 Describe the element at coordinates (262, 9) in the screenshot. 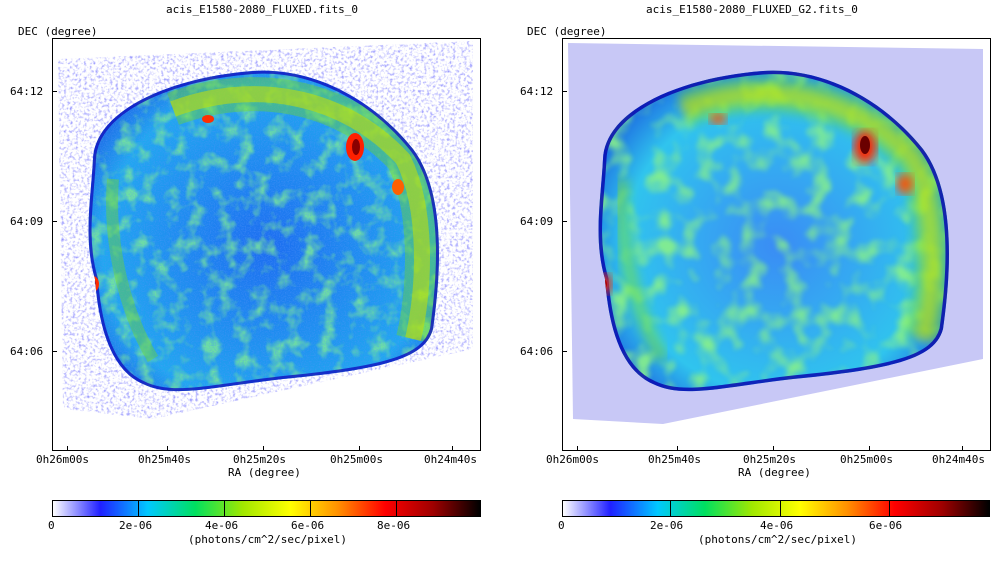

I see `panel-title: acis_E1580-2080_FLUXED.fits_0` at that location.